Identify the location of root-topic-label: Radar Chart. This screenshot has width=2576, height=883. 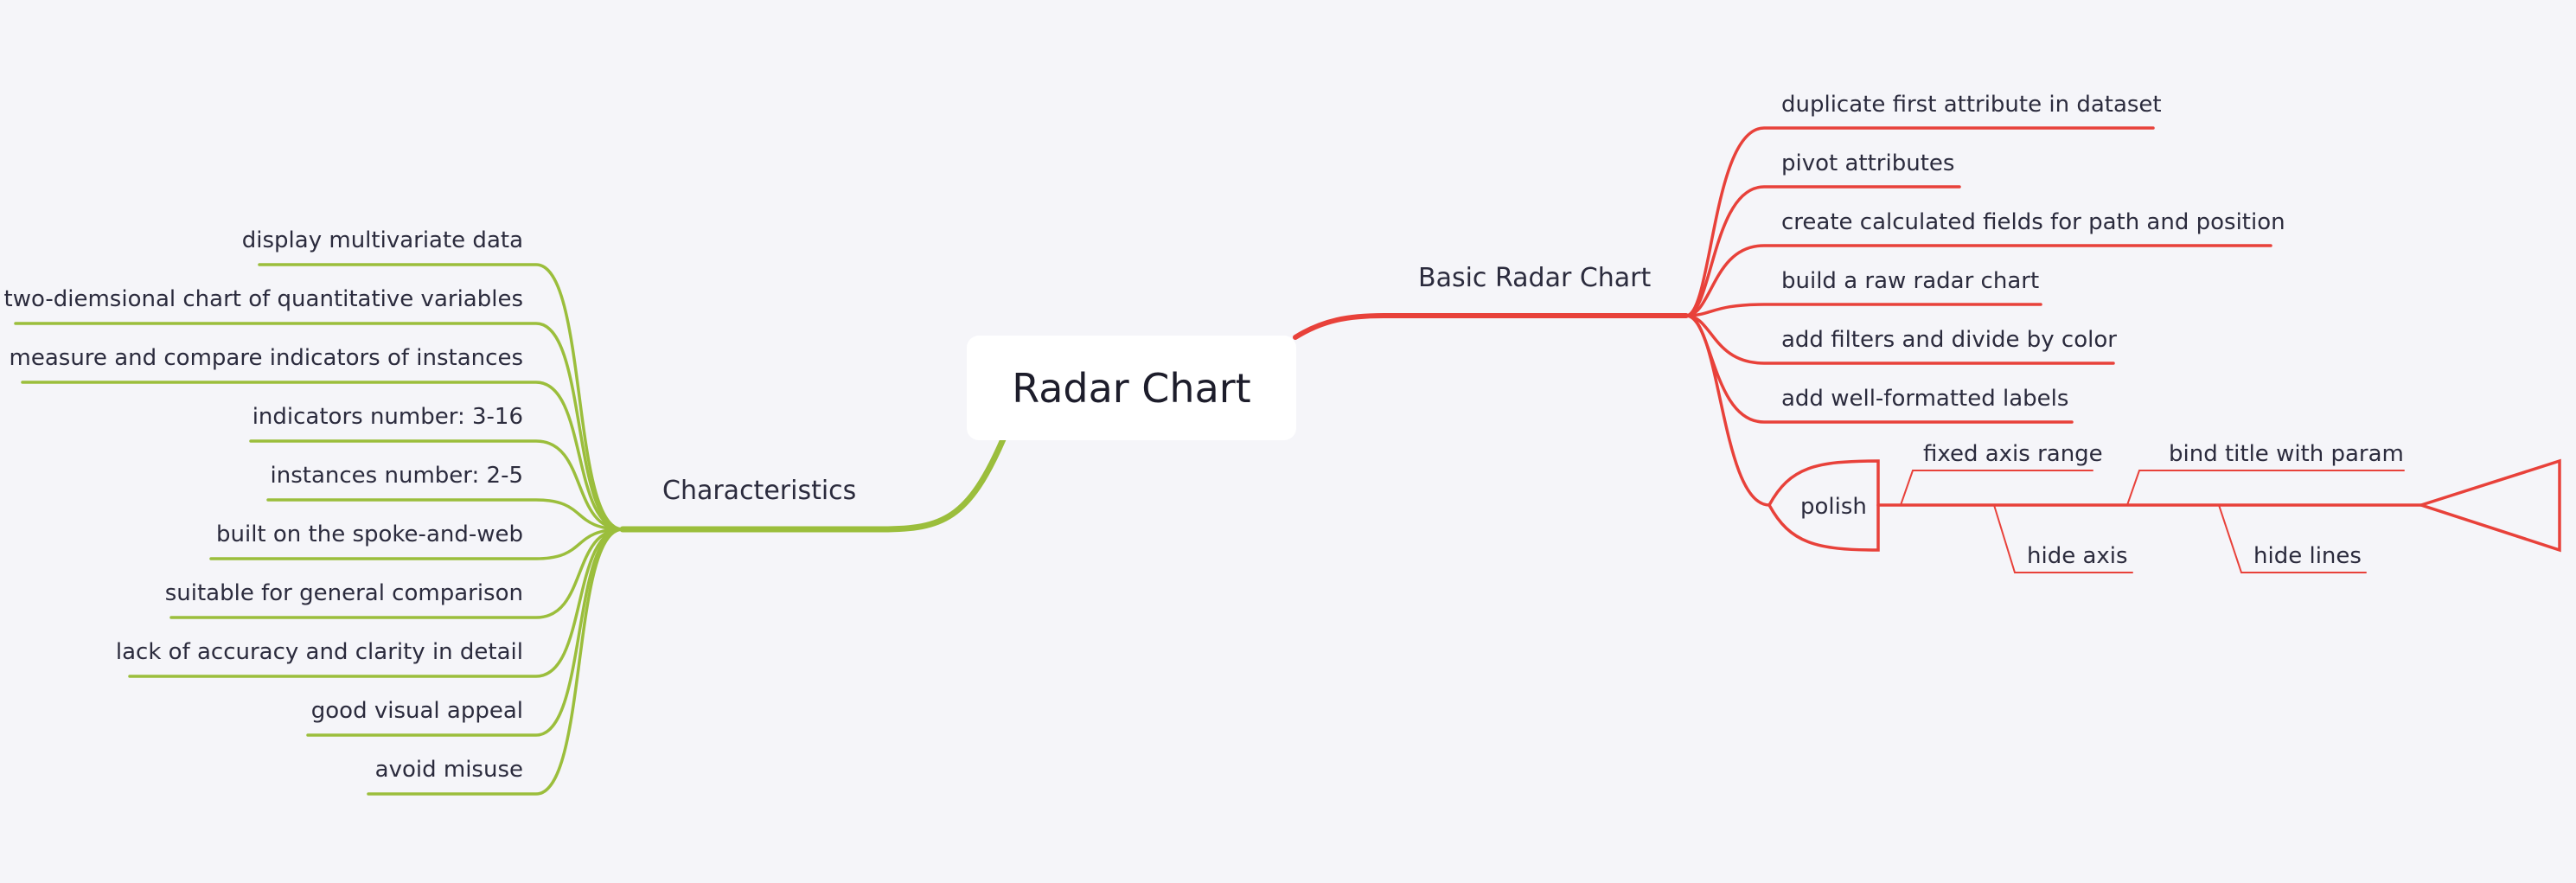
(1132, 388).